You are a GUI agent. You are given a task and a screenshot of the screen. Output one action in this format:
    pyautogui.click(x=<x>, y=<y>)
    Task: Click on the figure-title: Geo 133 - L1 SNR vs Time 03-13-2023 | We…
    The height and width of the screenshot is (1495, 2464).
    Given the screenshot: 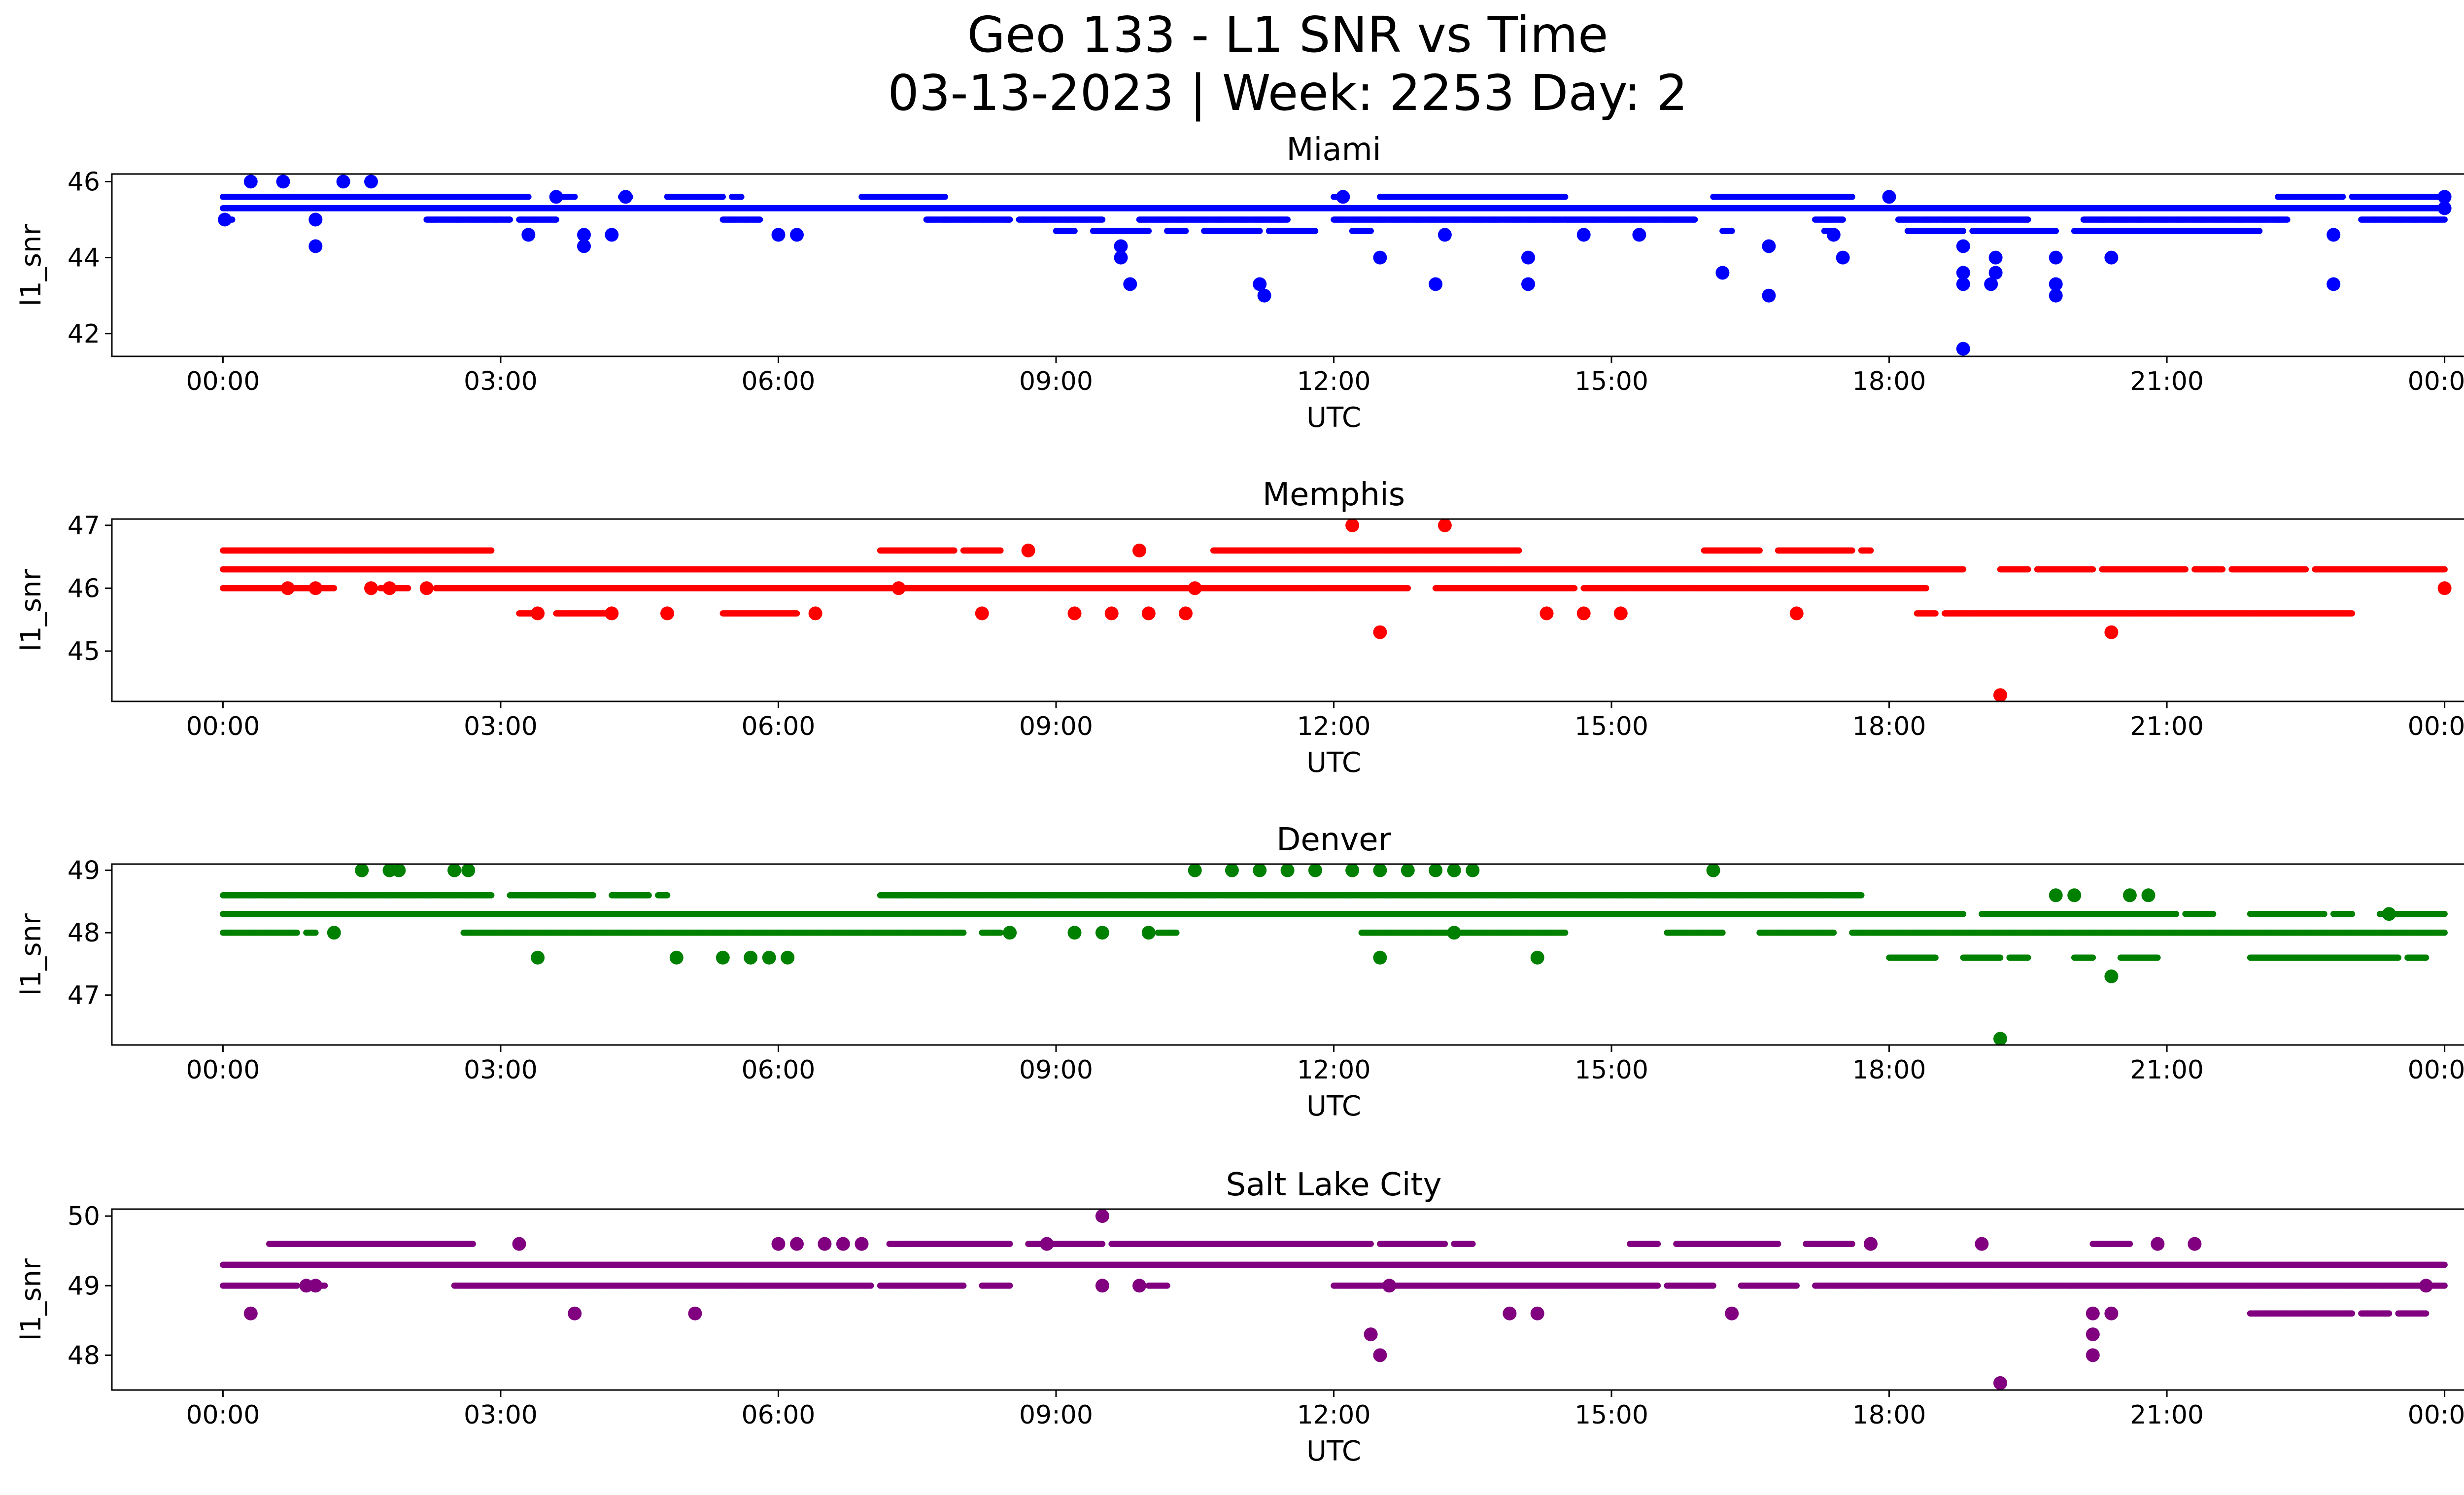 What is the action you would take?
    pyautogui.click(x=1232, y=64)
    